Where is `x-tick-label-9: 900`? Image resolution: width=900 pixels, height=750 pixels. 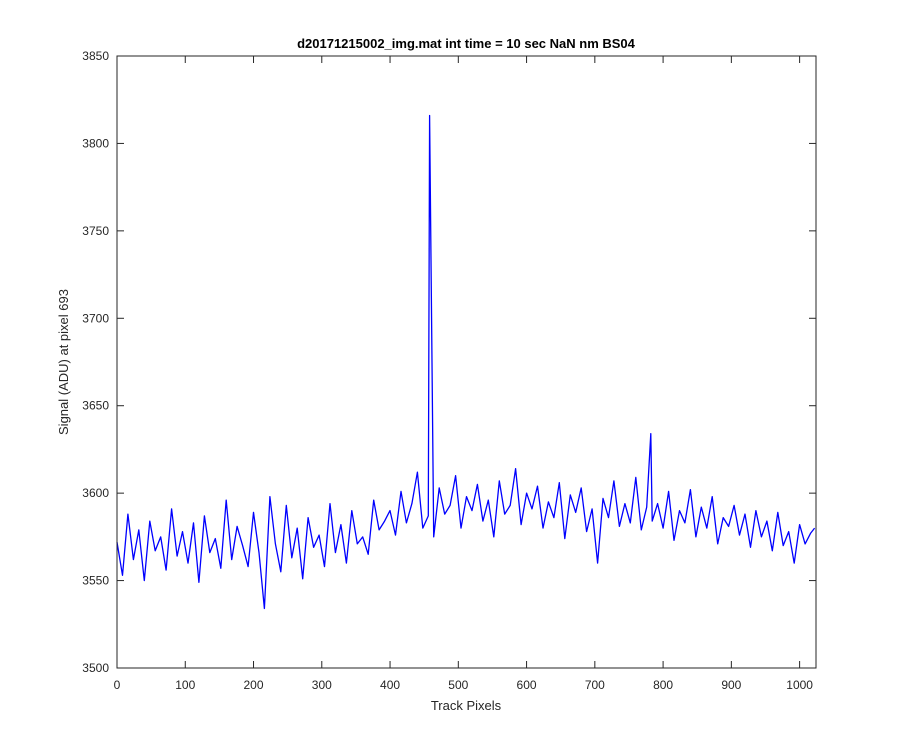 x-tick-label-9: 900 is located at coordinates (731, 685).